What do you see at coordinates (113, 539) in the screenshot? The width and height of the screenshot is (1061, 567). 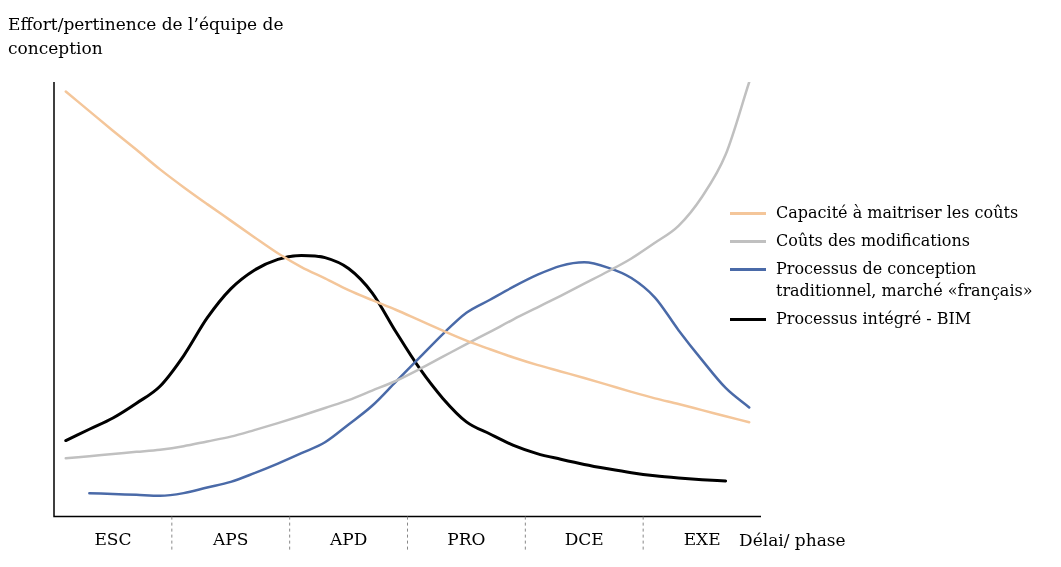 I see `x-tick-label: ESC` at bounding box center [113, 539].